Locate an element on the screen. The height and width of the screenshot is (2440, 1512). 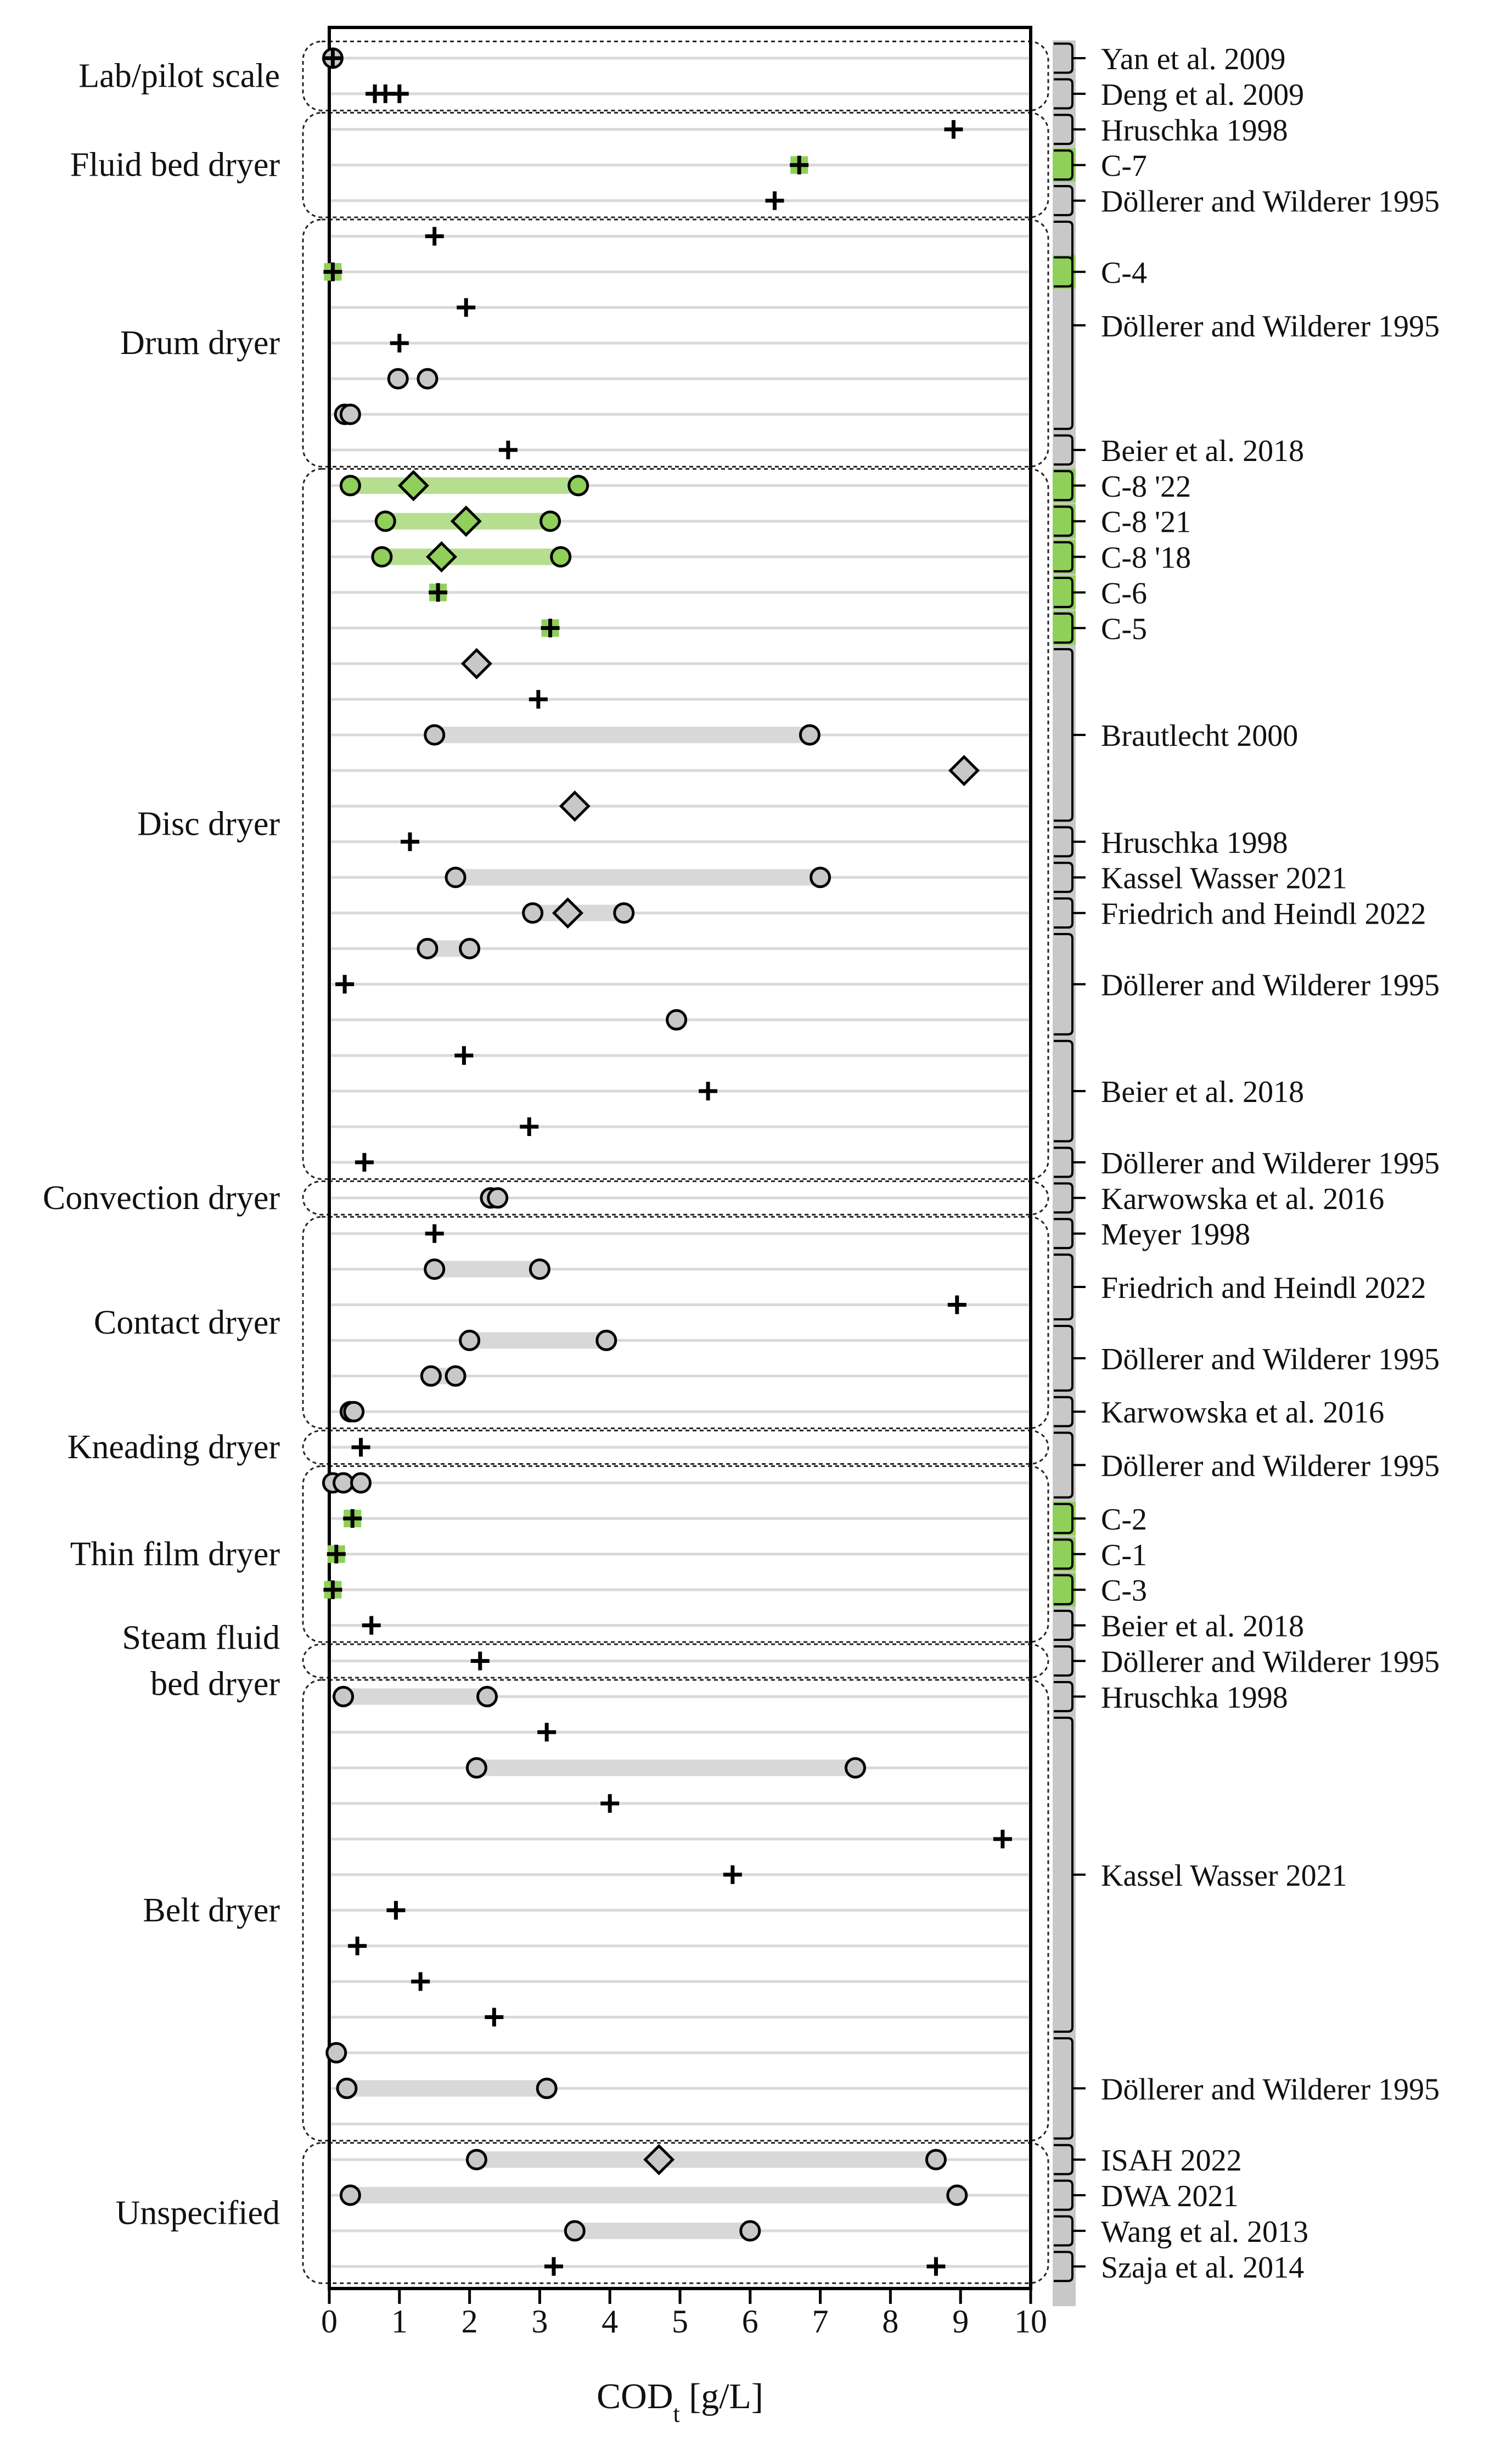
x-axis-label-unit: [g/L] is located at coordinates (721, 2396).